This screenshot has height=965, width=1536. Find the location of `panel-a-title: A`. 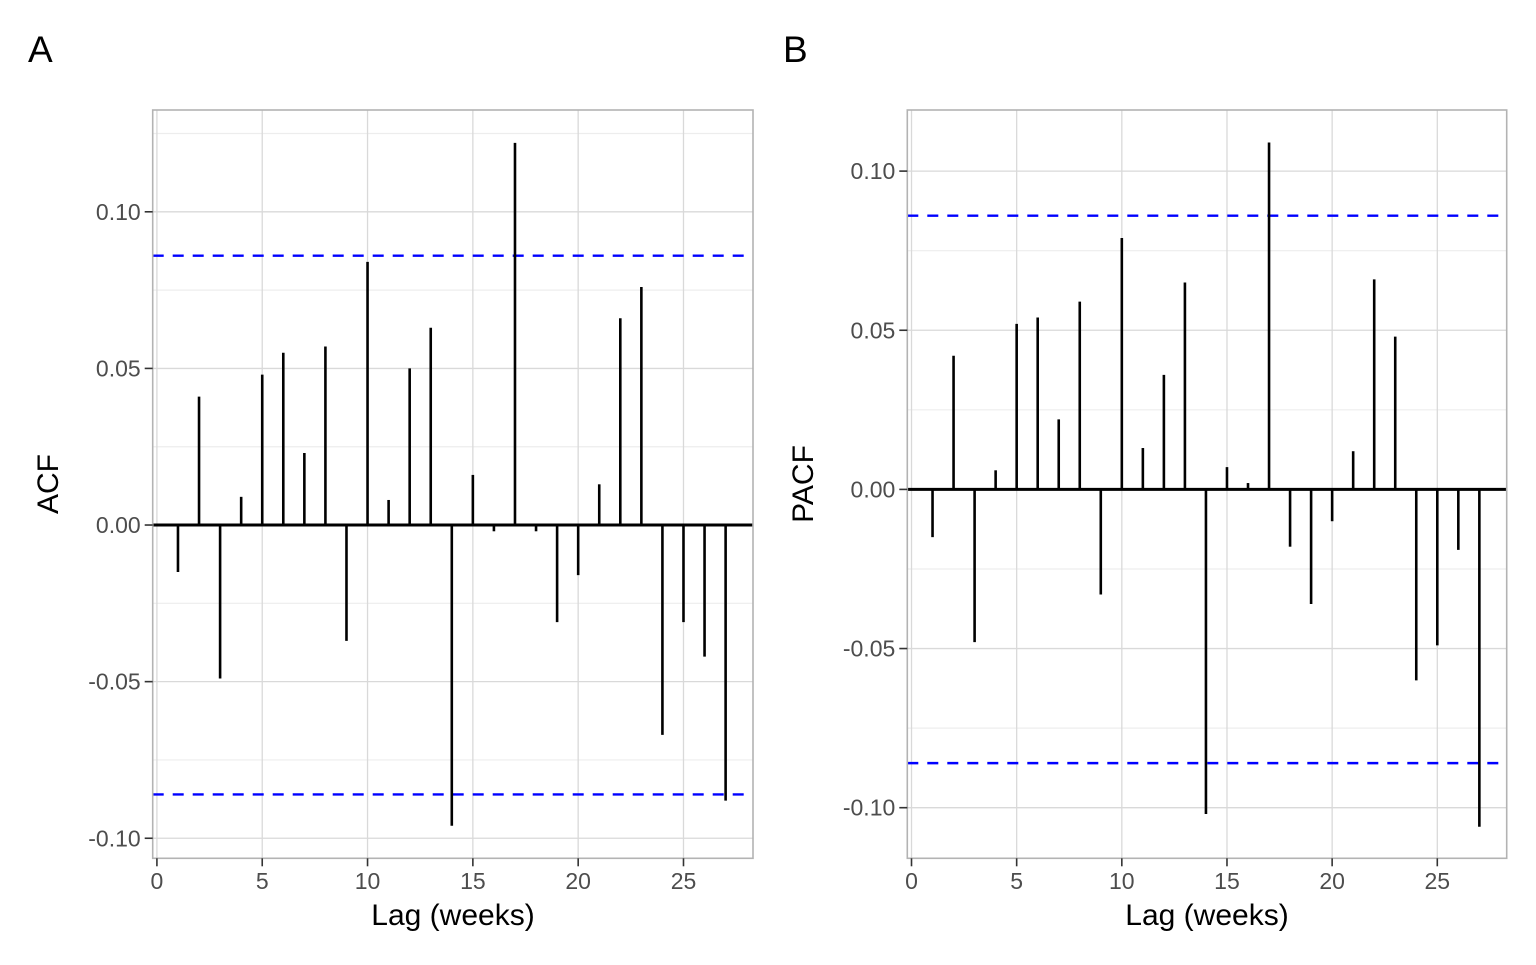

panel-a-title: A is located at coordinates (40, 49).